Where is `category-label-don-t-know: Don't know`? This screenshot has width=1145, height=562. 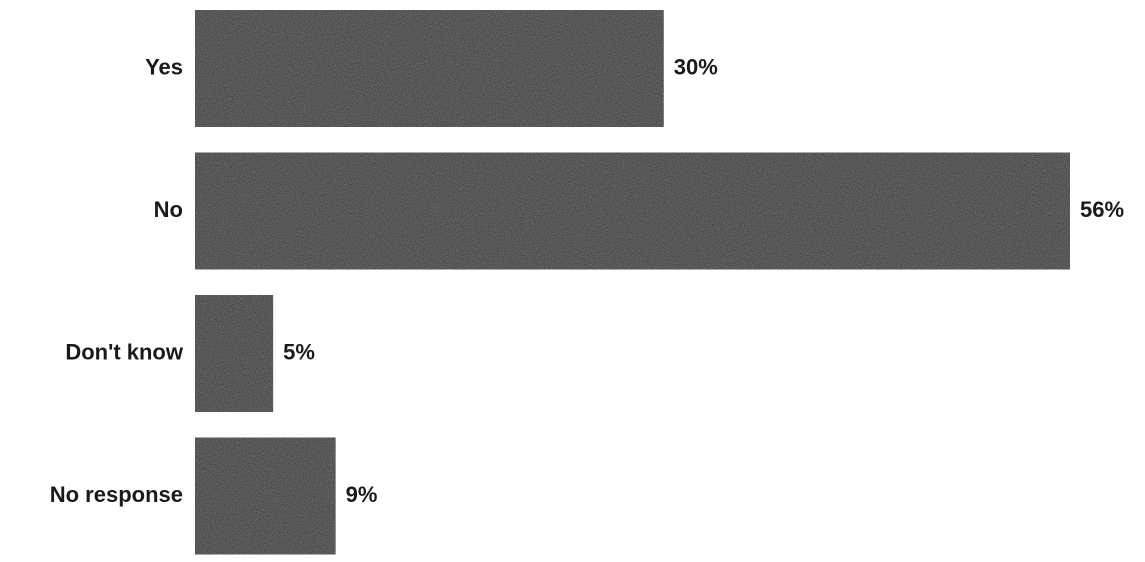 category-label-don-t-know: Don't know is located at coordinates (124, 351).